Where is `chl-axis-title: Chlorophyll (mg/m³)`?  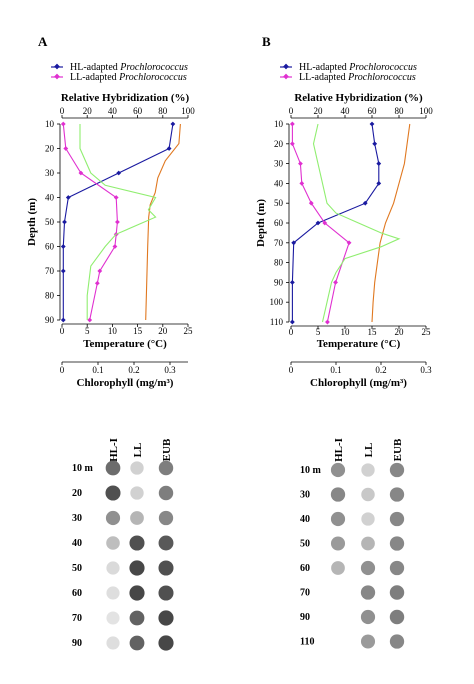
chl-axis-title: Chlorophyll (mg/m³) is located at coordinates (358, 383).